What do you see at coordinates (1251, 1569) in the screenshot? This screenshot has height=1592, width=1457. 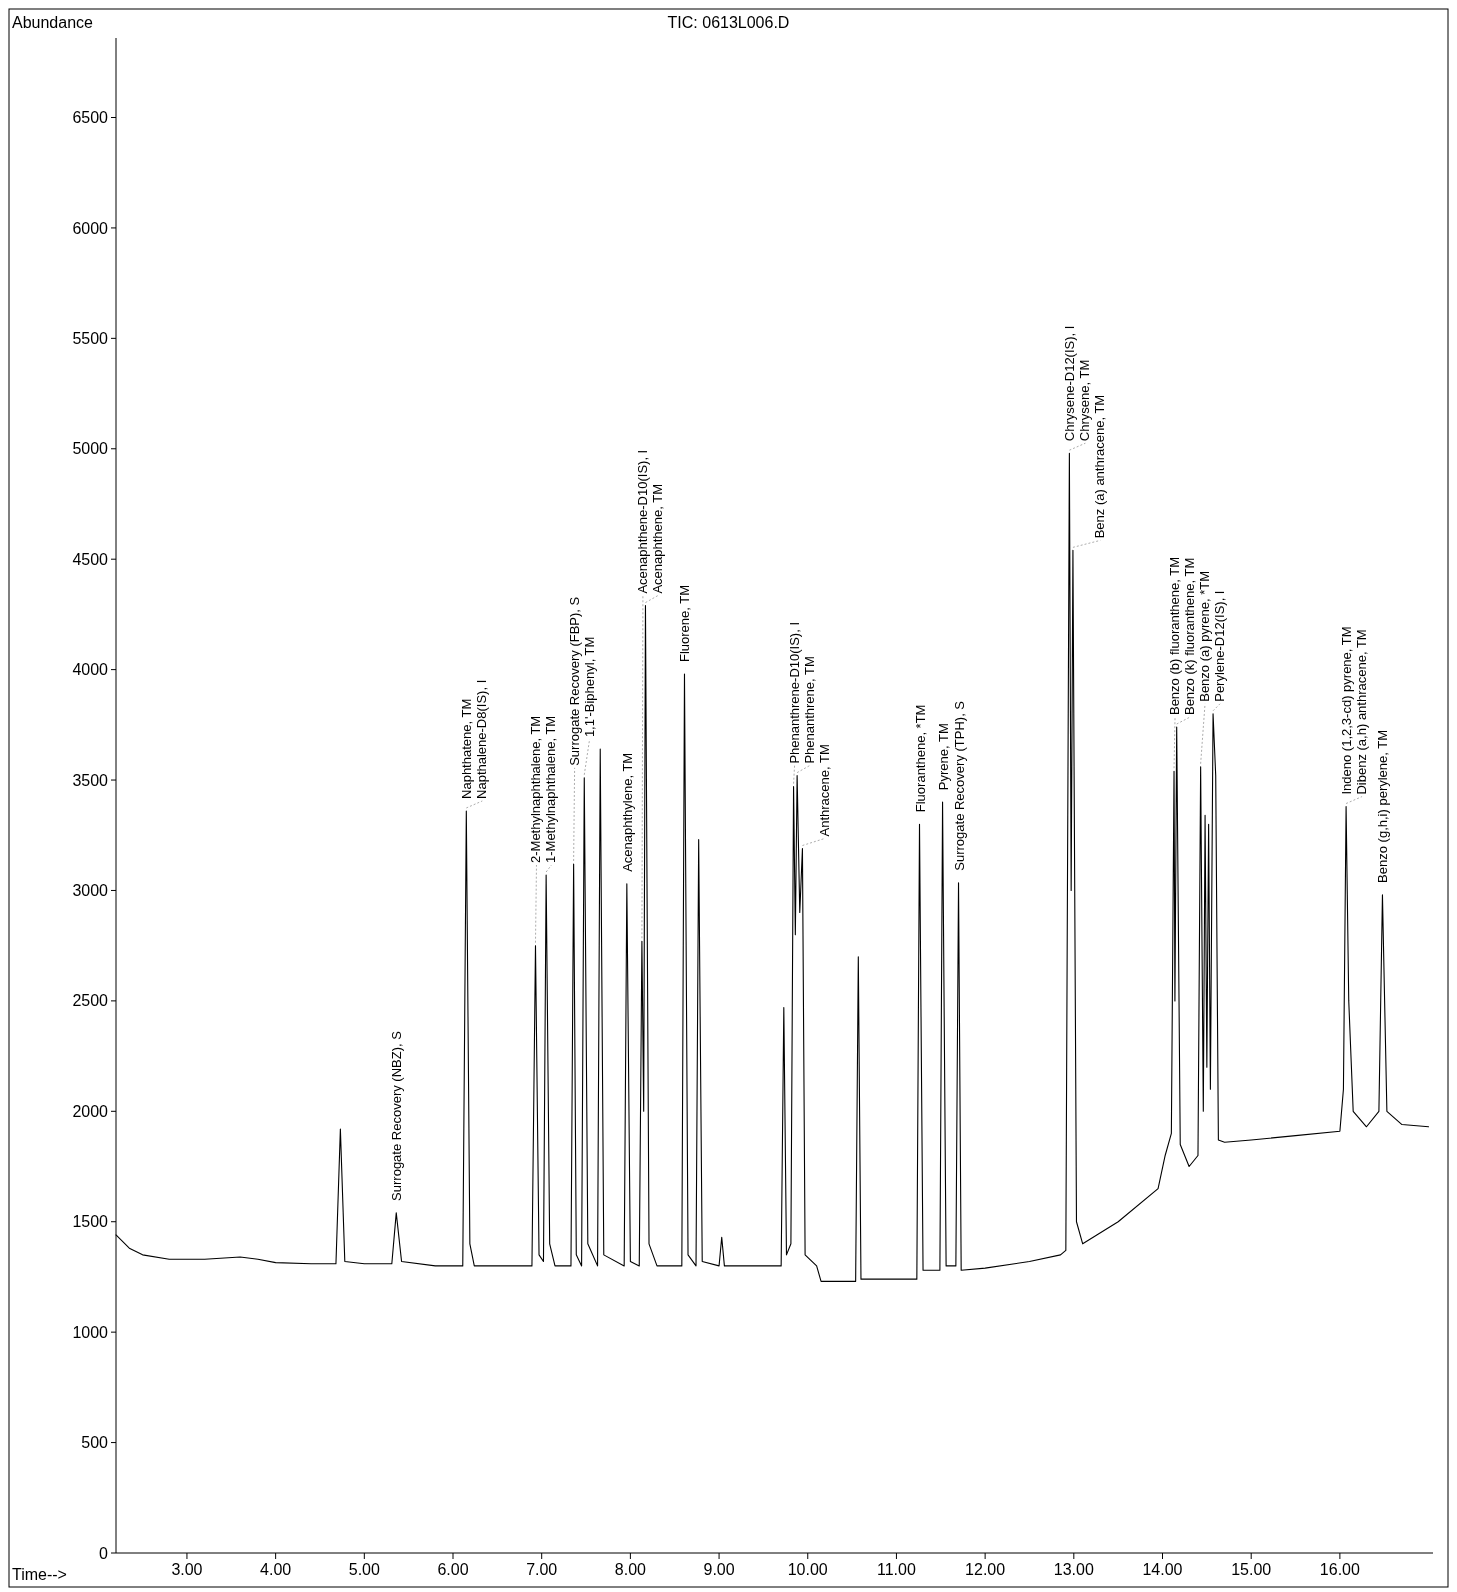 I see `x-tick-label: 15.00` at bounding box center [1251, 1569].